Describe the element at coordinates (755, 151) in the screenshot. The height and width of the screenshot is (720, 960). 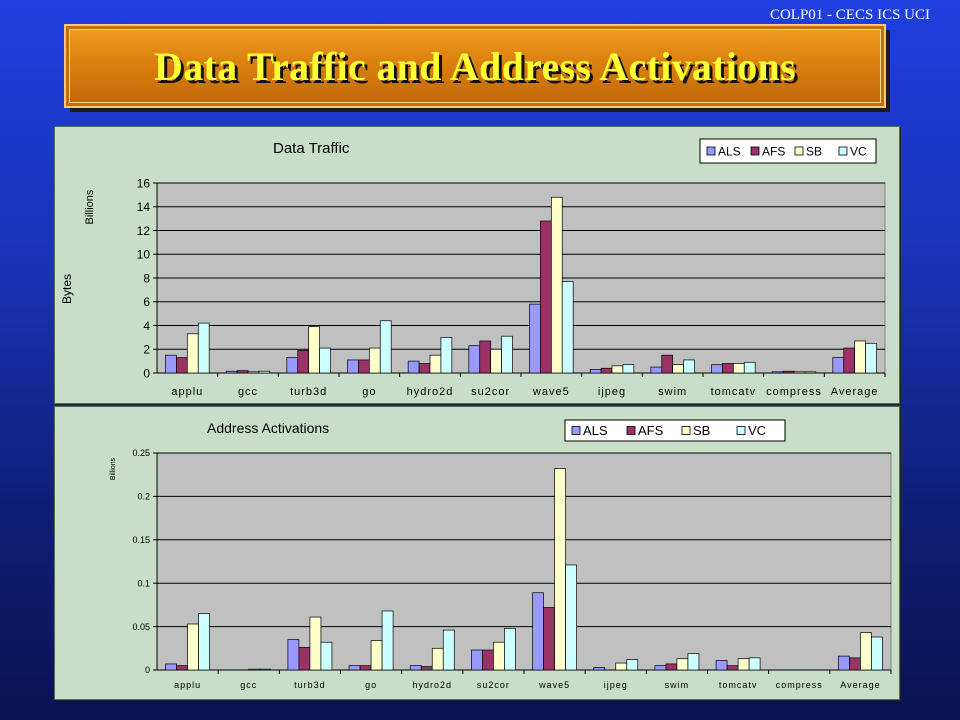
I see `legend-swatch-afs` at that location.